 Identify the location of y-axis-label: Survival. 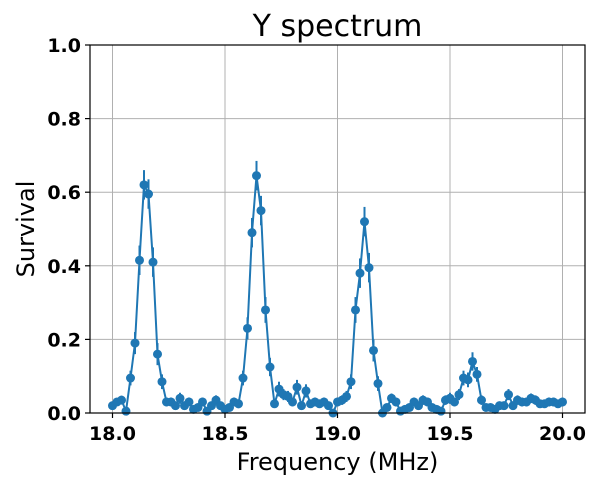
(26, 229).